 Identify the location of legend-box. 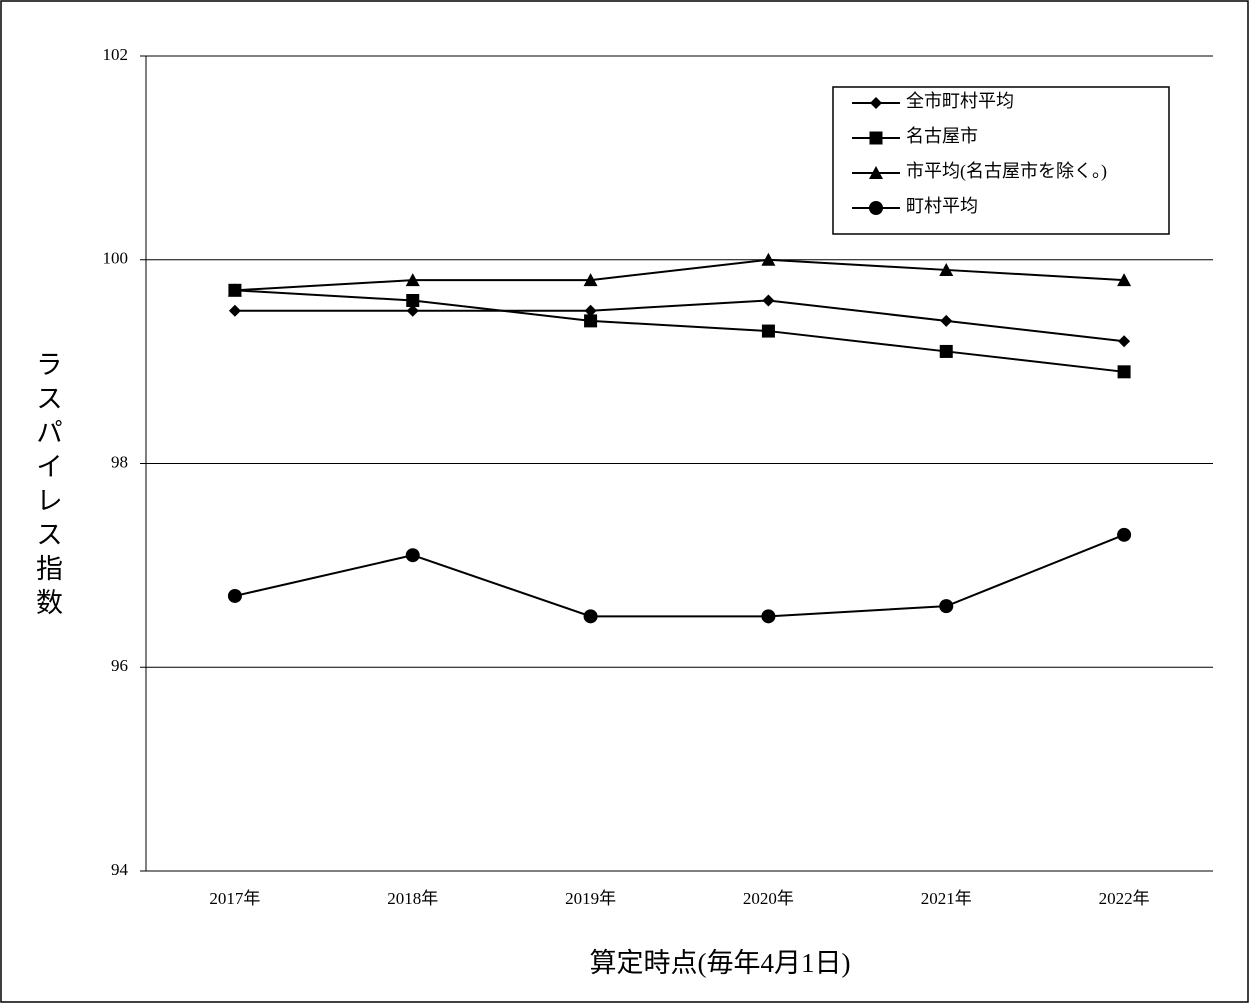
(1001, 160).